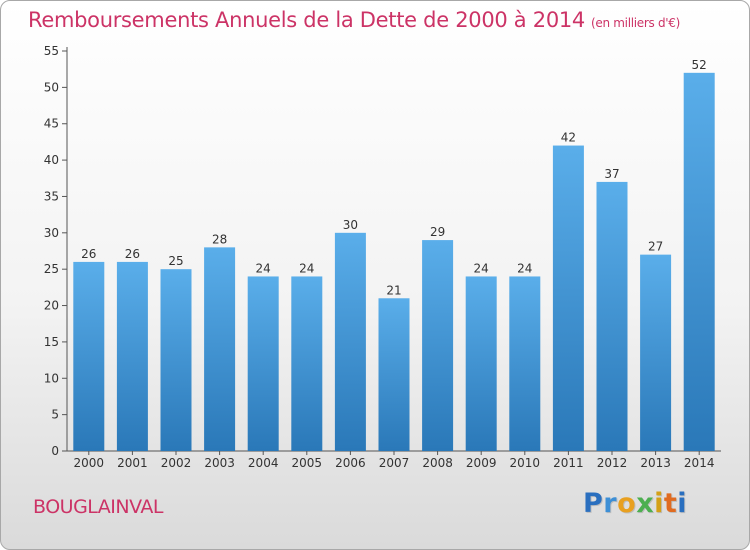  I want to click on x-tick-label: 2013, so click(655, 463).